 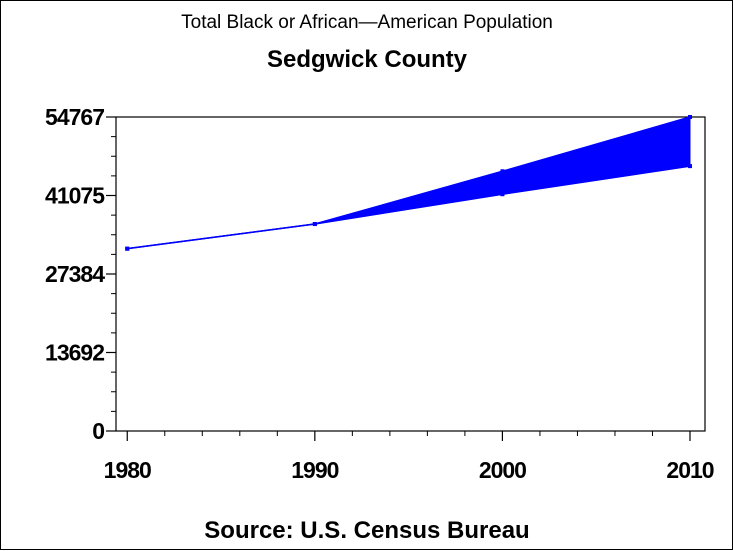 I want to click on y-tick-label: 0, so click(x=98, y=431).